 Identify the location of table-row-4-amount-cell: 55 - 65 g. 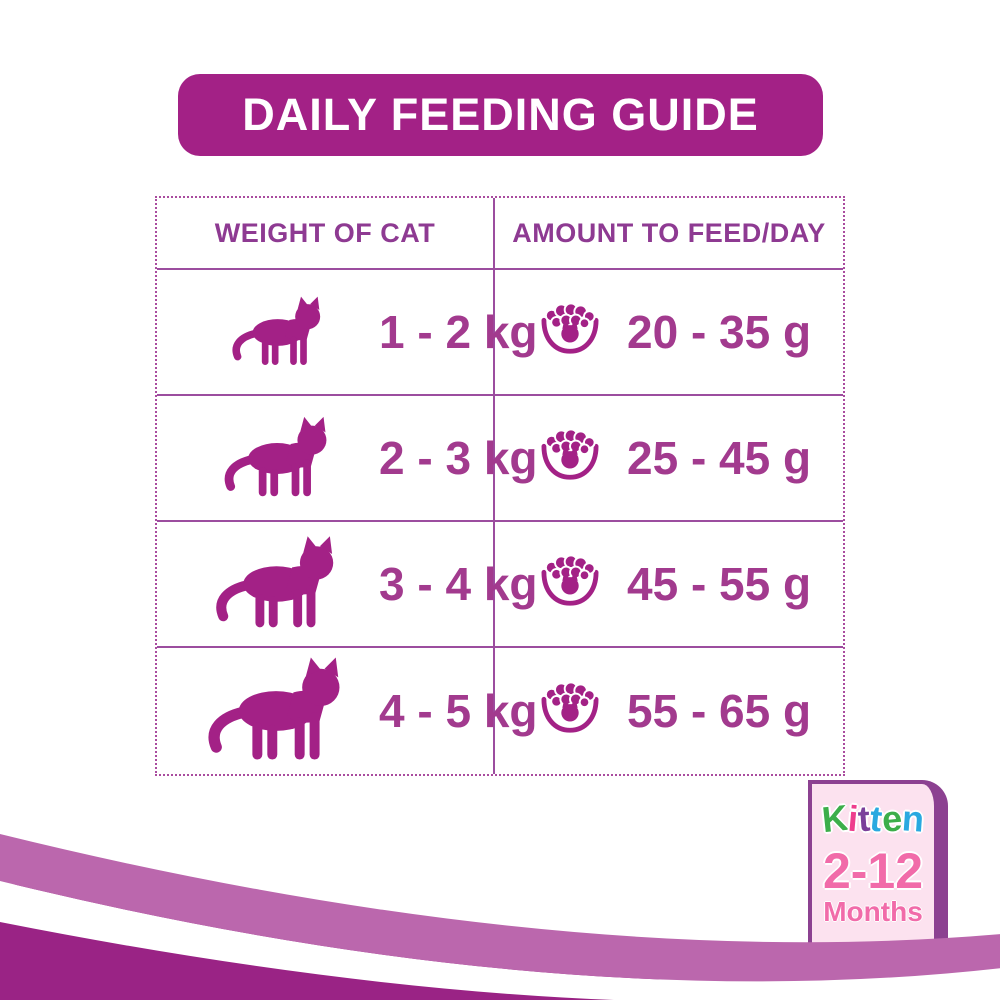
(669, 711).